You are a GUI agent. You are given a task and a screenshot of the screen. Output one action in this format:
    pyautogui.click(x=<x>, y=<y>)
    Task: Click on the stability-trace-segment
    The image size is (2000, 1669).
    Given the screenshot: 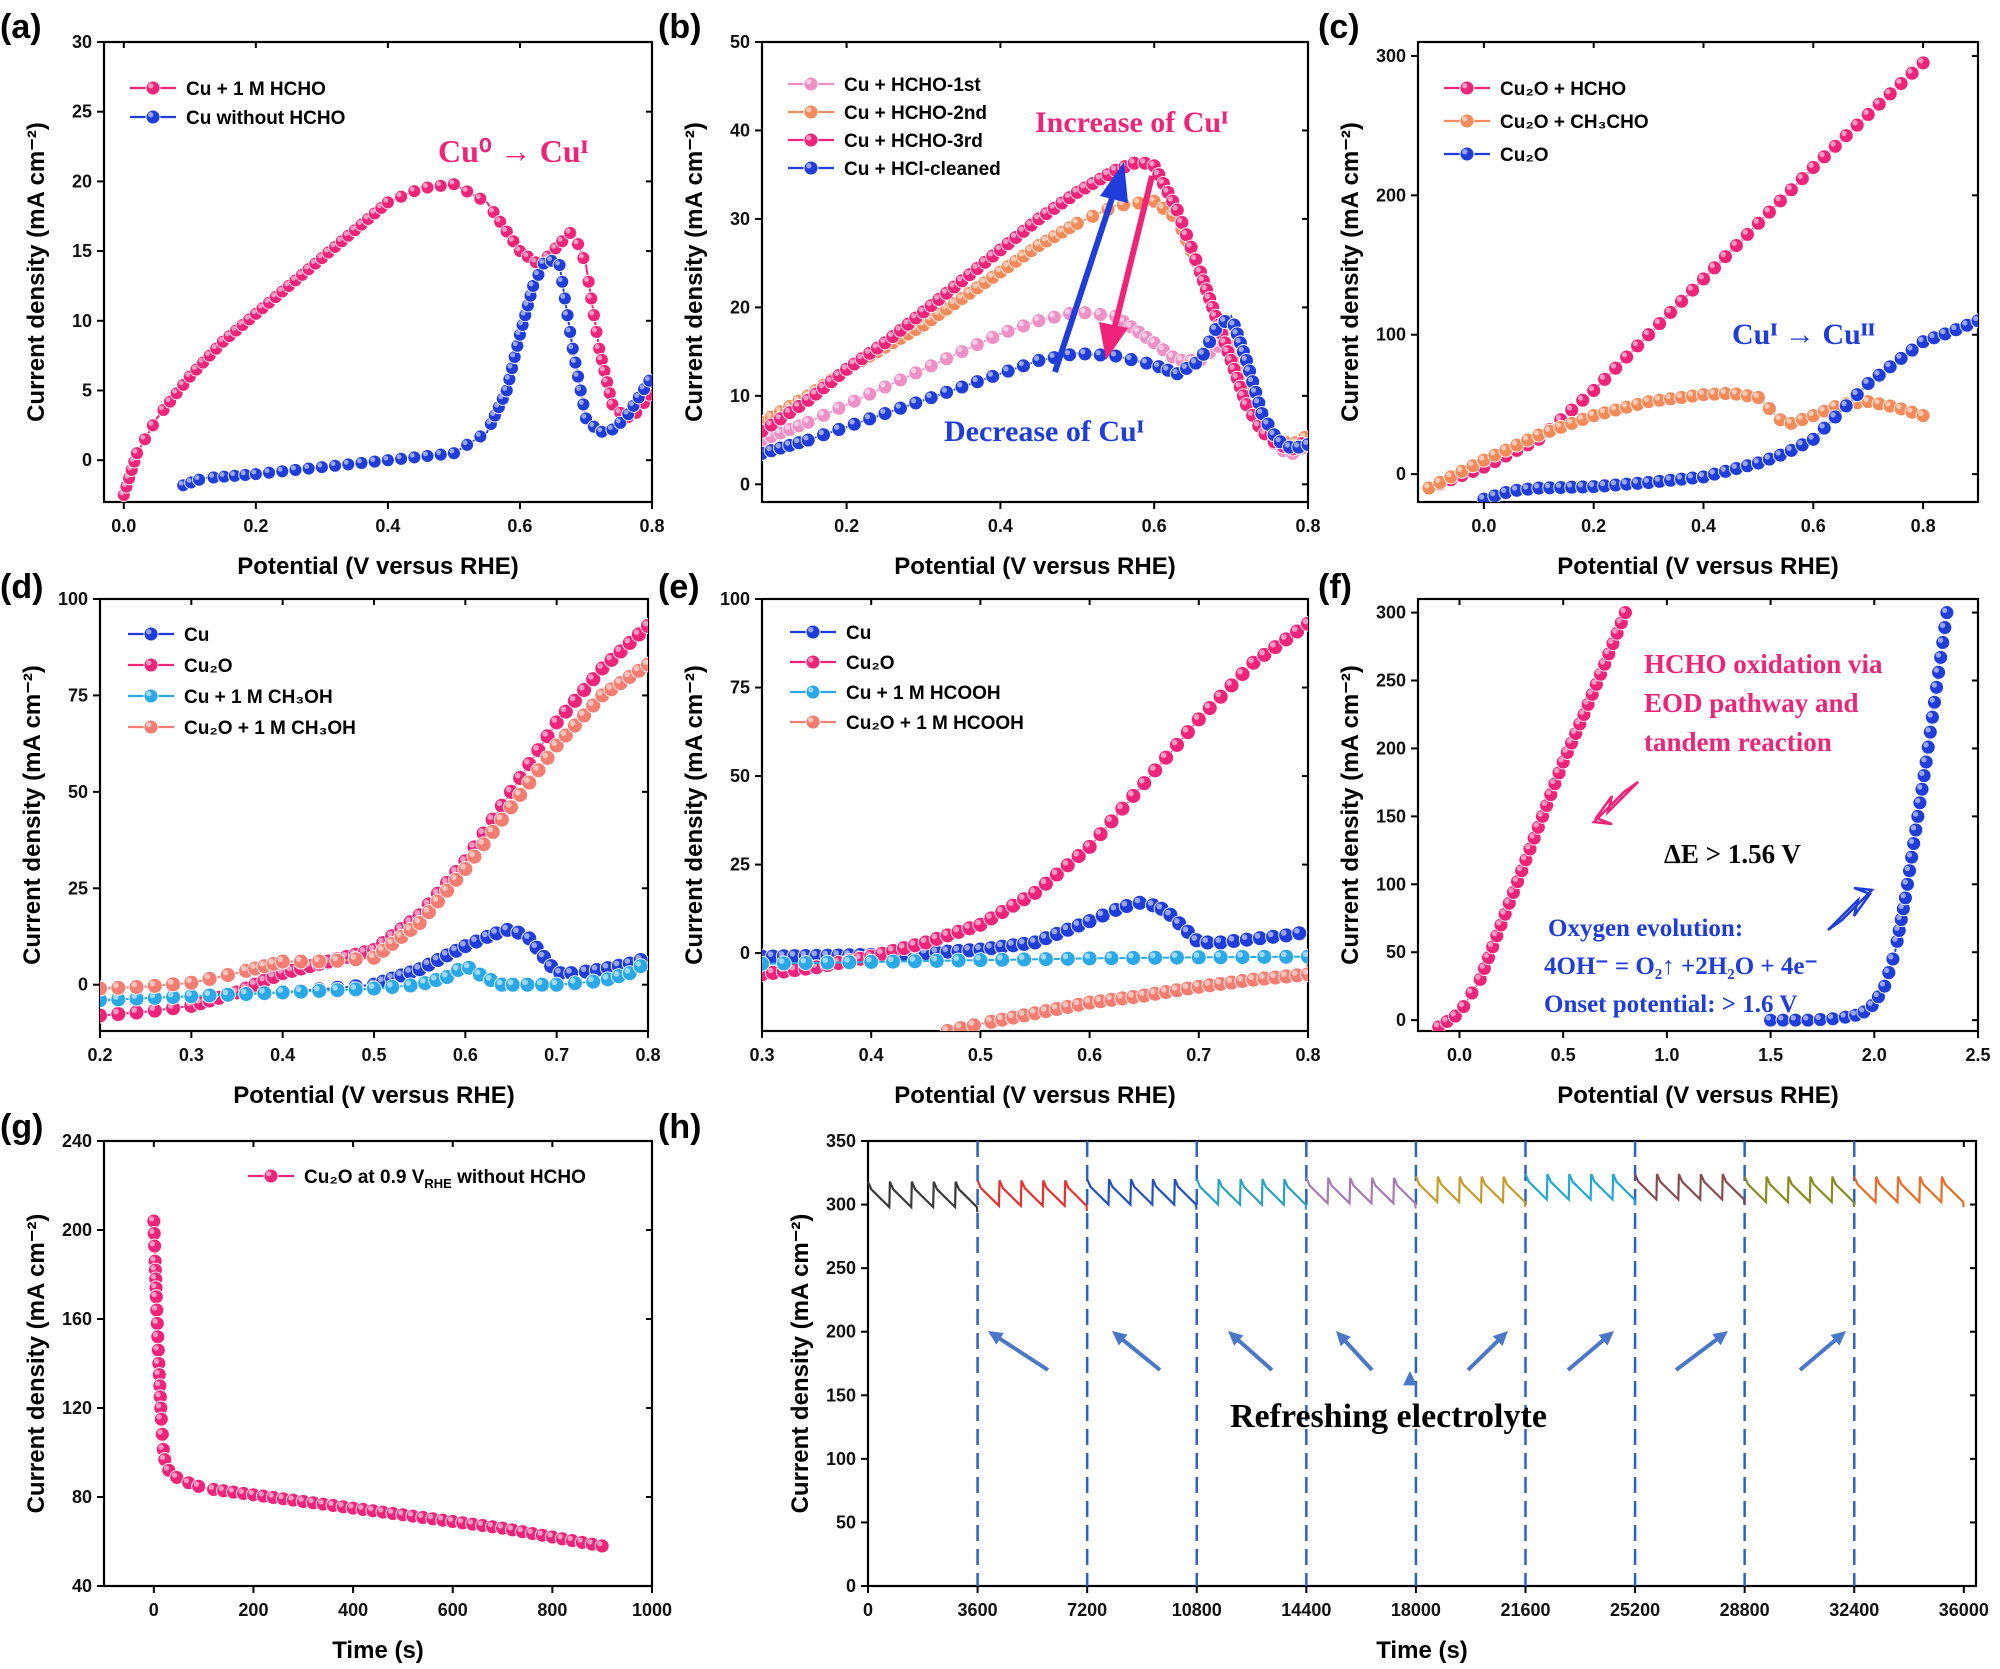 What is the action you would take?
    pyautogui.click(x=1690, y=1189)
    